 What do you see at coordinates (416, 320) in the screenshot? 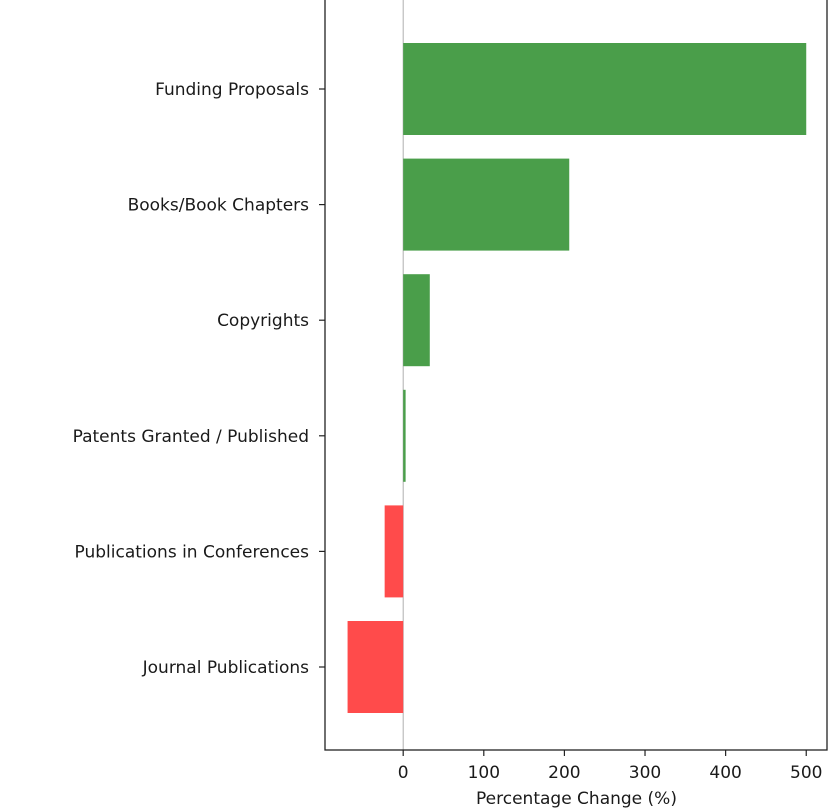
I see `bar-copyrights` at bounding box center [416, 320].